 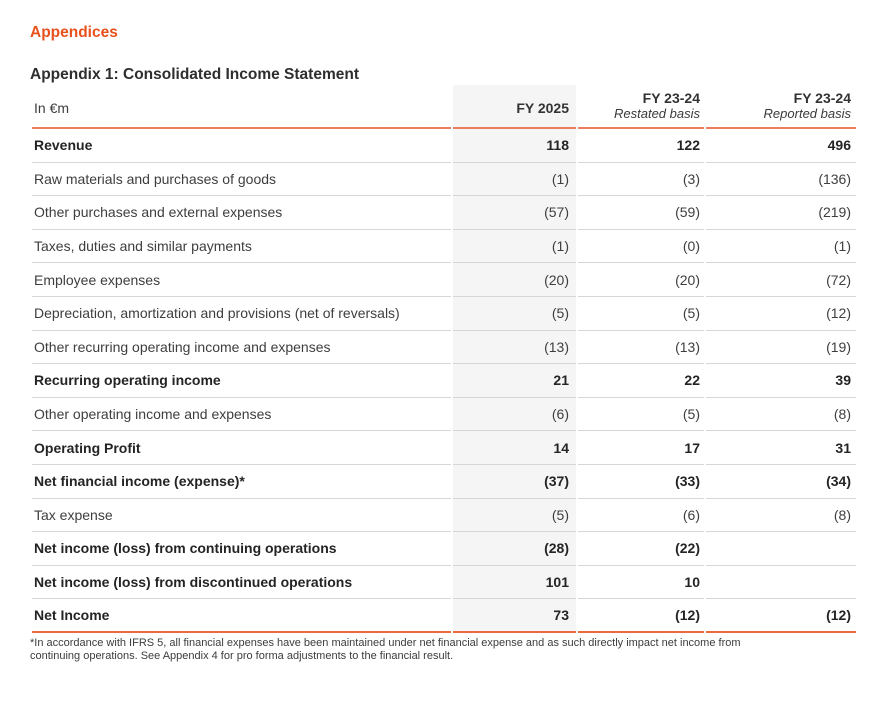 What do you see at coordinates (241, 616) in the screenshot?
I see `row-label: Net Income` at bounding box center [241, 616].